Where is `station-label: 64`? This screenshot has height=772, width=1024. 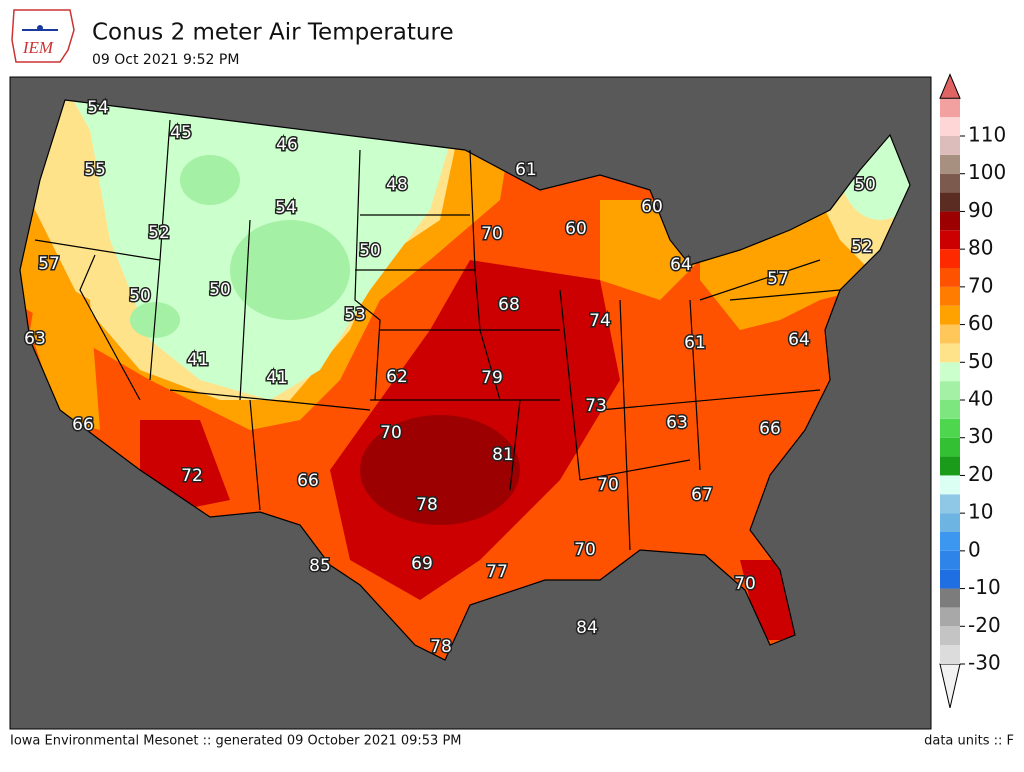
station-label: 64 is located at coordinates (799, 340).